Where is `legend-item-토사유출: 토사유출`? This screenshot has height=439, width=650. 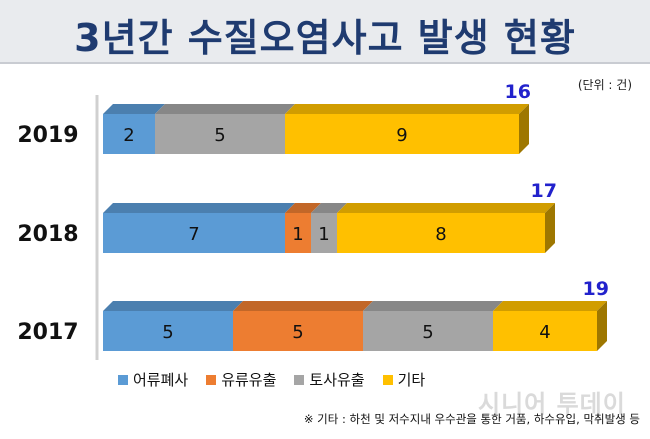 legend-item-토사유출: 토사유출 is located at coordinates (329, 379).